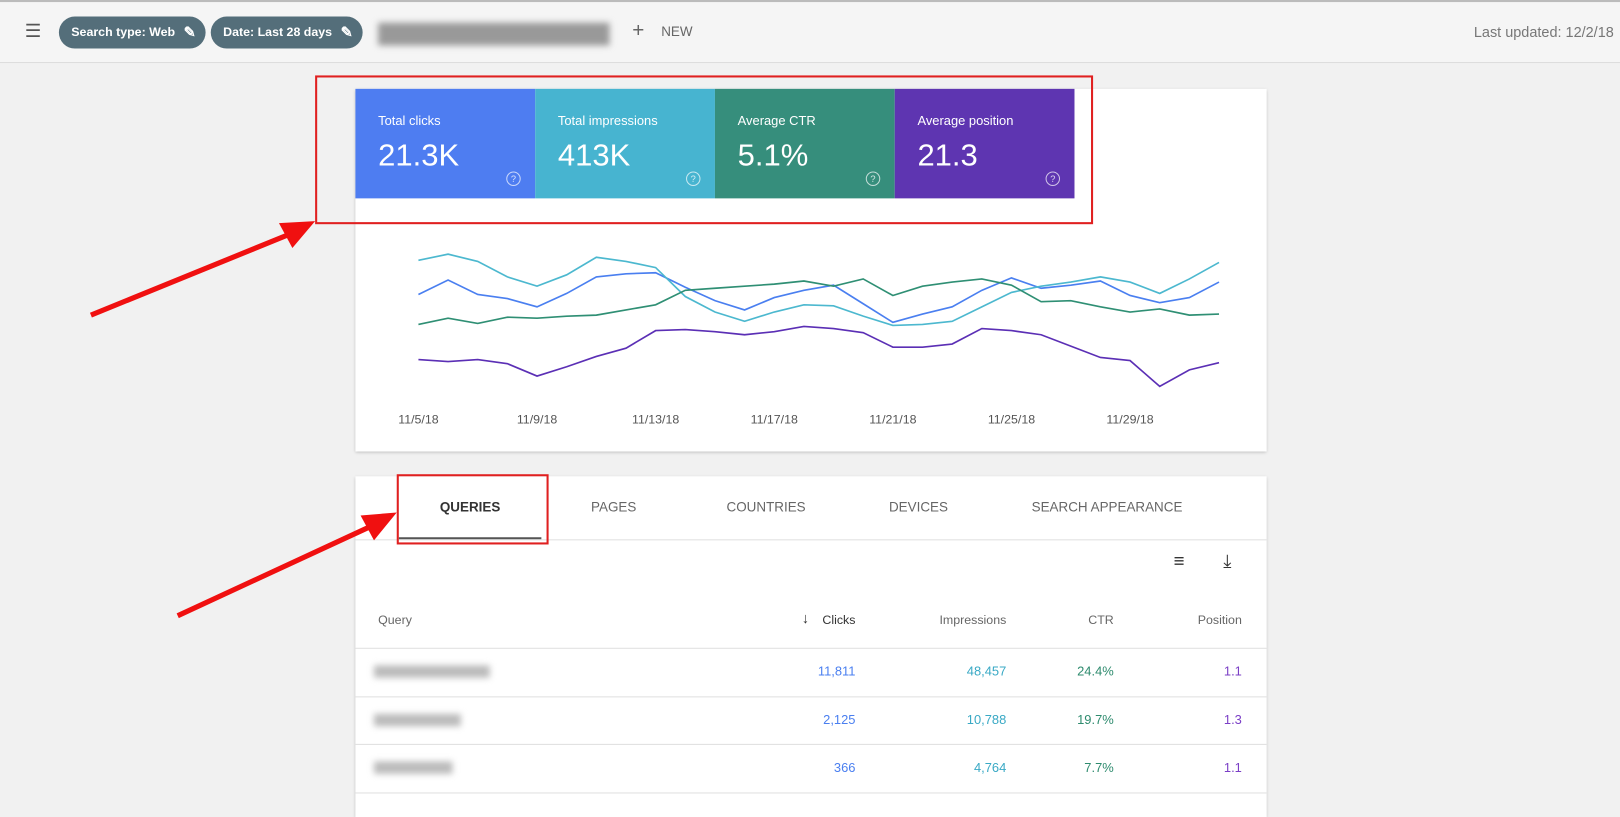  What do you see at coordinates (494, 34) in the screenshot?
I see `blurred-site` at bounding box center [494, 34].